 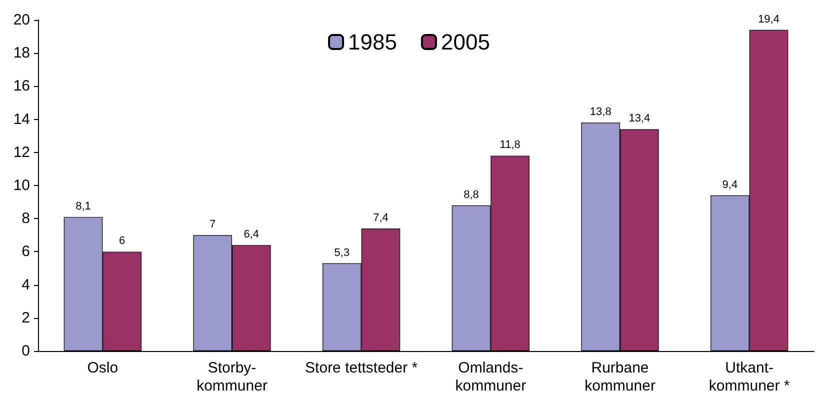 I want to click on legend-label: 1985, so click(x=373, y=42).